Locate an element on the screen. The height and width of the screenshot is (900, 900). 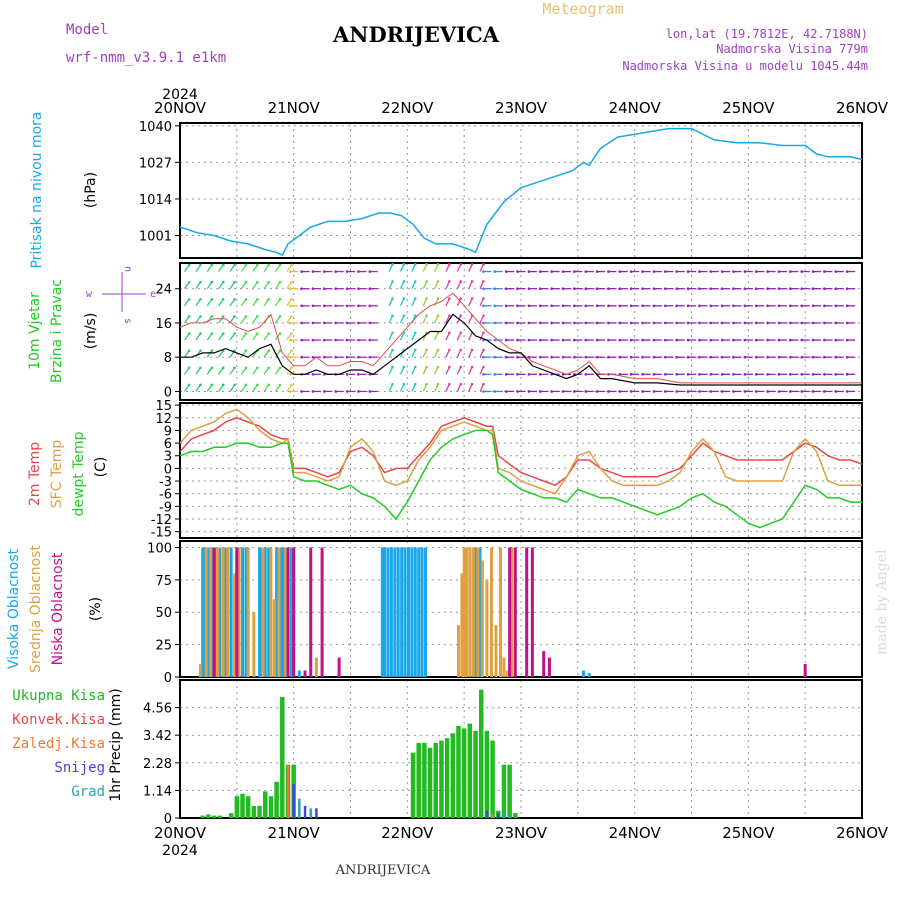
y-tick-label: 16 is located at coordinates (163, 324).